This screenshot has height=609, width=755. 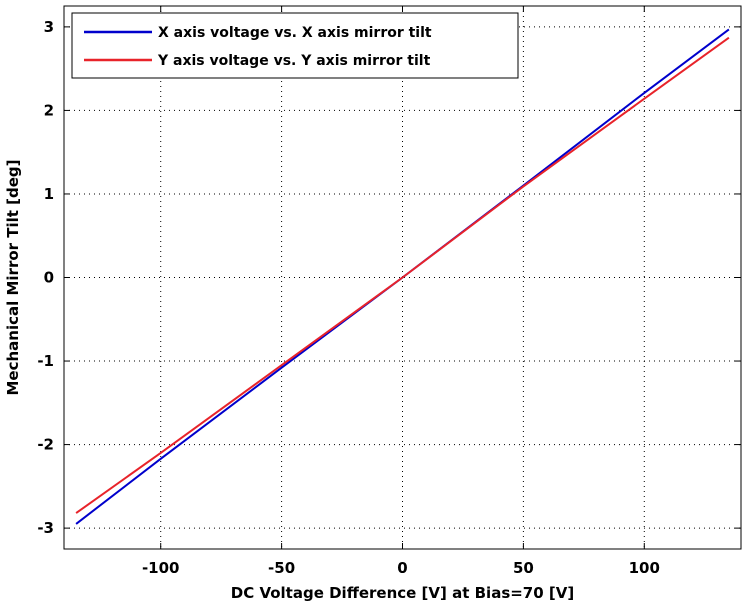 What do you see at coordinates (49, 278) in the screenshot?
I see `y-tick-label: 0` at bounding box center [49, 278].